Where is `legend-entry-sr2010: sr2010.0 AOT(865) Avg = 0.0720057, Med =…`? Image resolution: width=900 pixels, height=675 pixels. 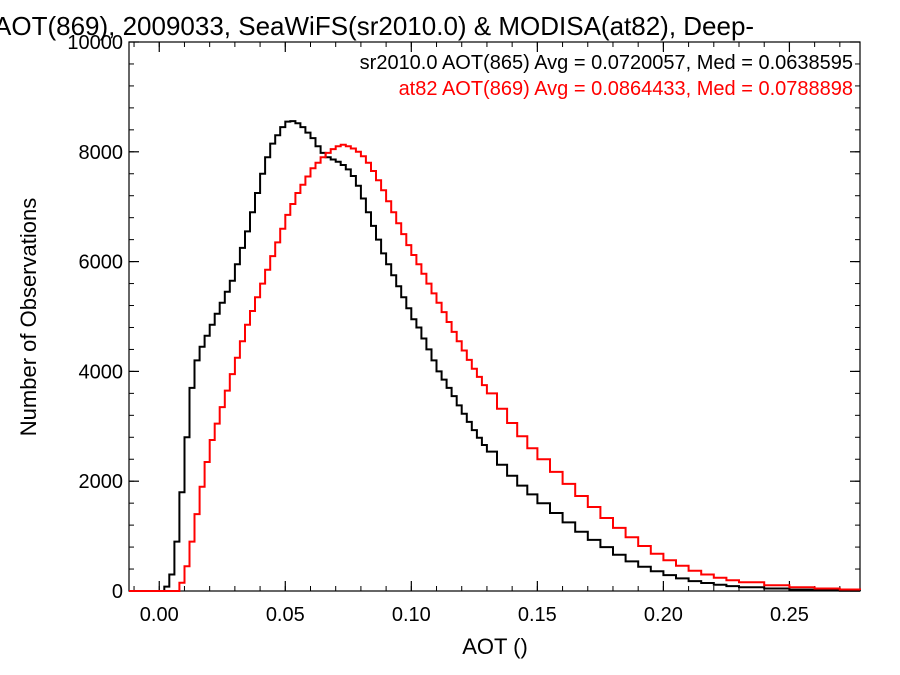
legend-entry-sr2010: sr2010.0 AOT(865) Avg = 0.0720057, Med =… is located at coordinates (606, 63).